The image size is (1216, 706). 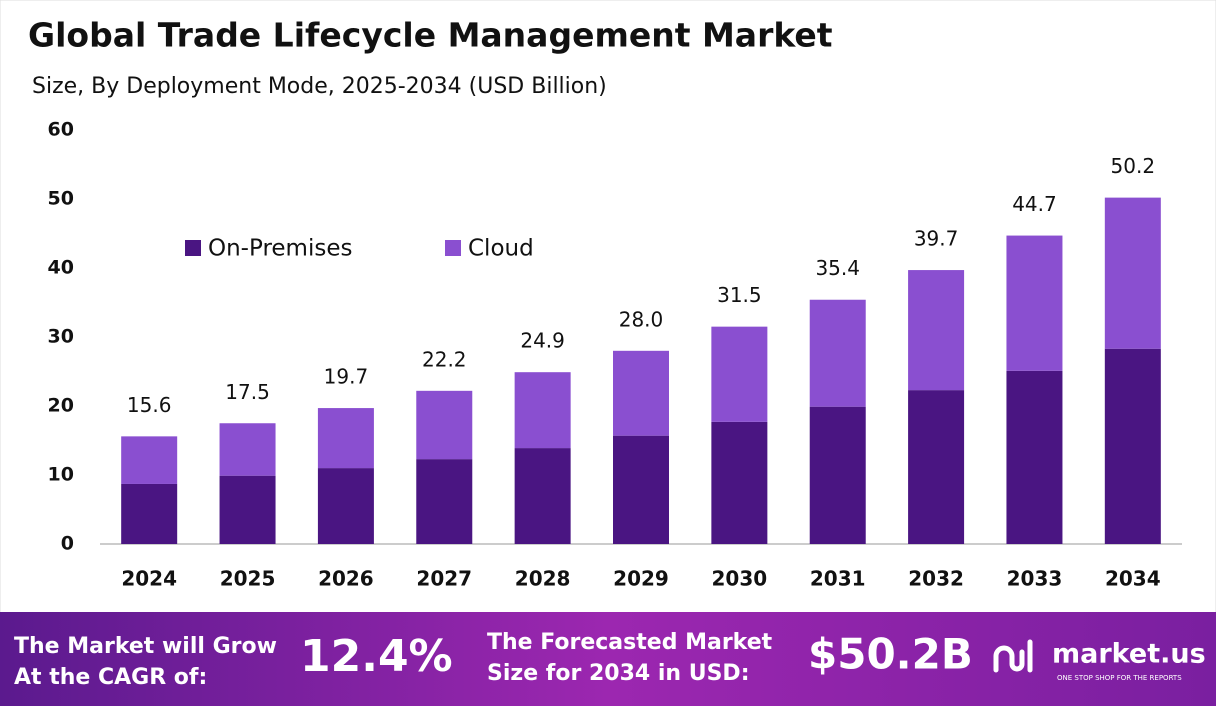 I want to click on y-tick-label: 20, so click(x=61, y=406).